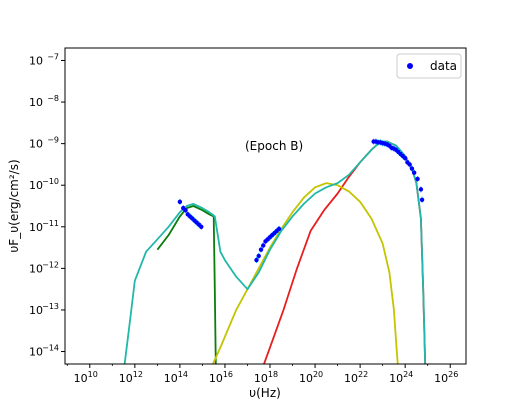 The image size is (518, 408). What do you see at coordinates (446, 377) in the screenshot?
I see `x-tick-label: 1026` at bounding box center [446, 377].